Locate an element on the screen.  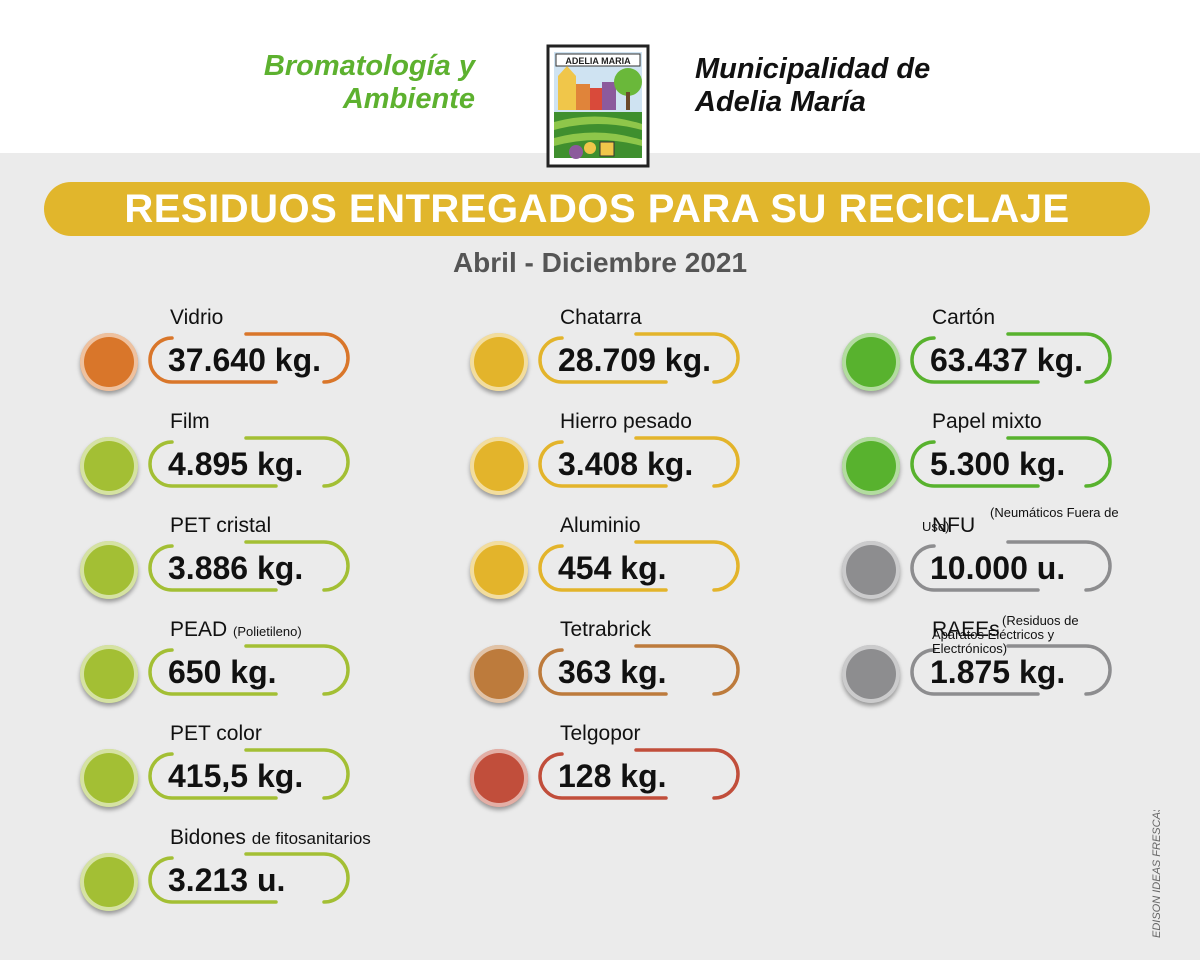
waste-item: NFU 10.000 u. is located at coordinates (1012, 566).